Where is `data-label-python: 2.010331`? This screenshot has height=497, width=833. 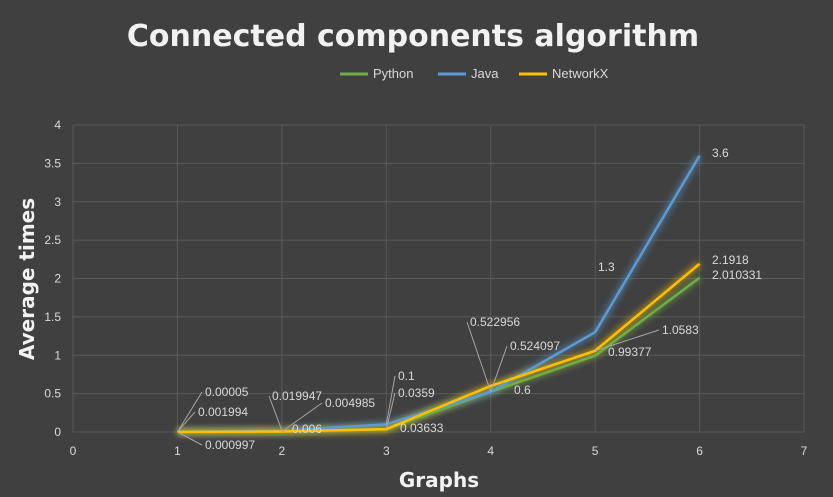 data-label-python: 2.010331 is located at coordinates (737, 275).